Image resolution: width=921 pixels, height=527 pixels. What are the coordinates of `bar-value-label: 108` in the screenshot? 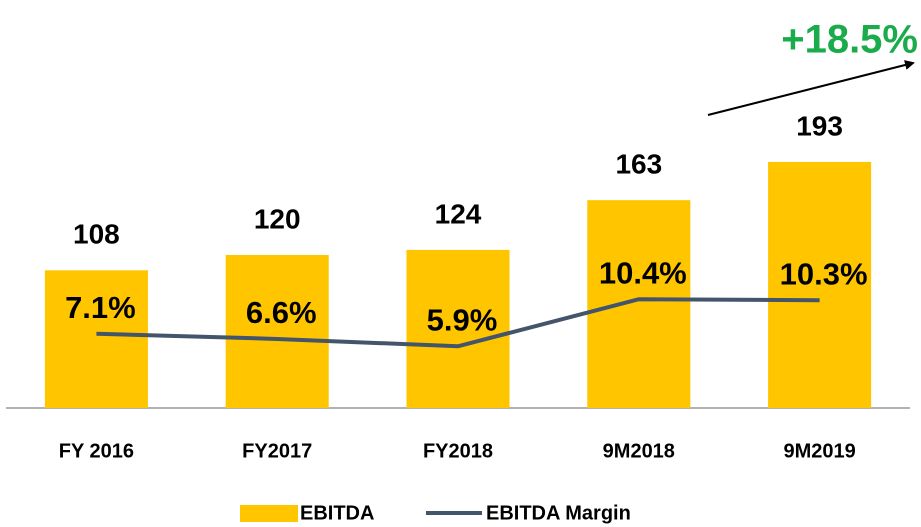 It's located at (96, 234).